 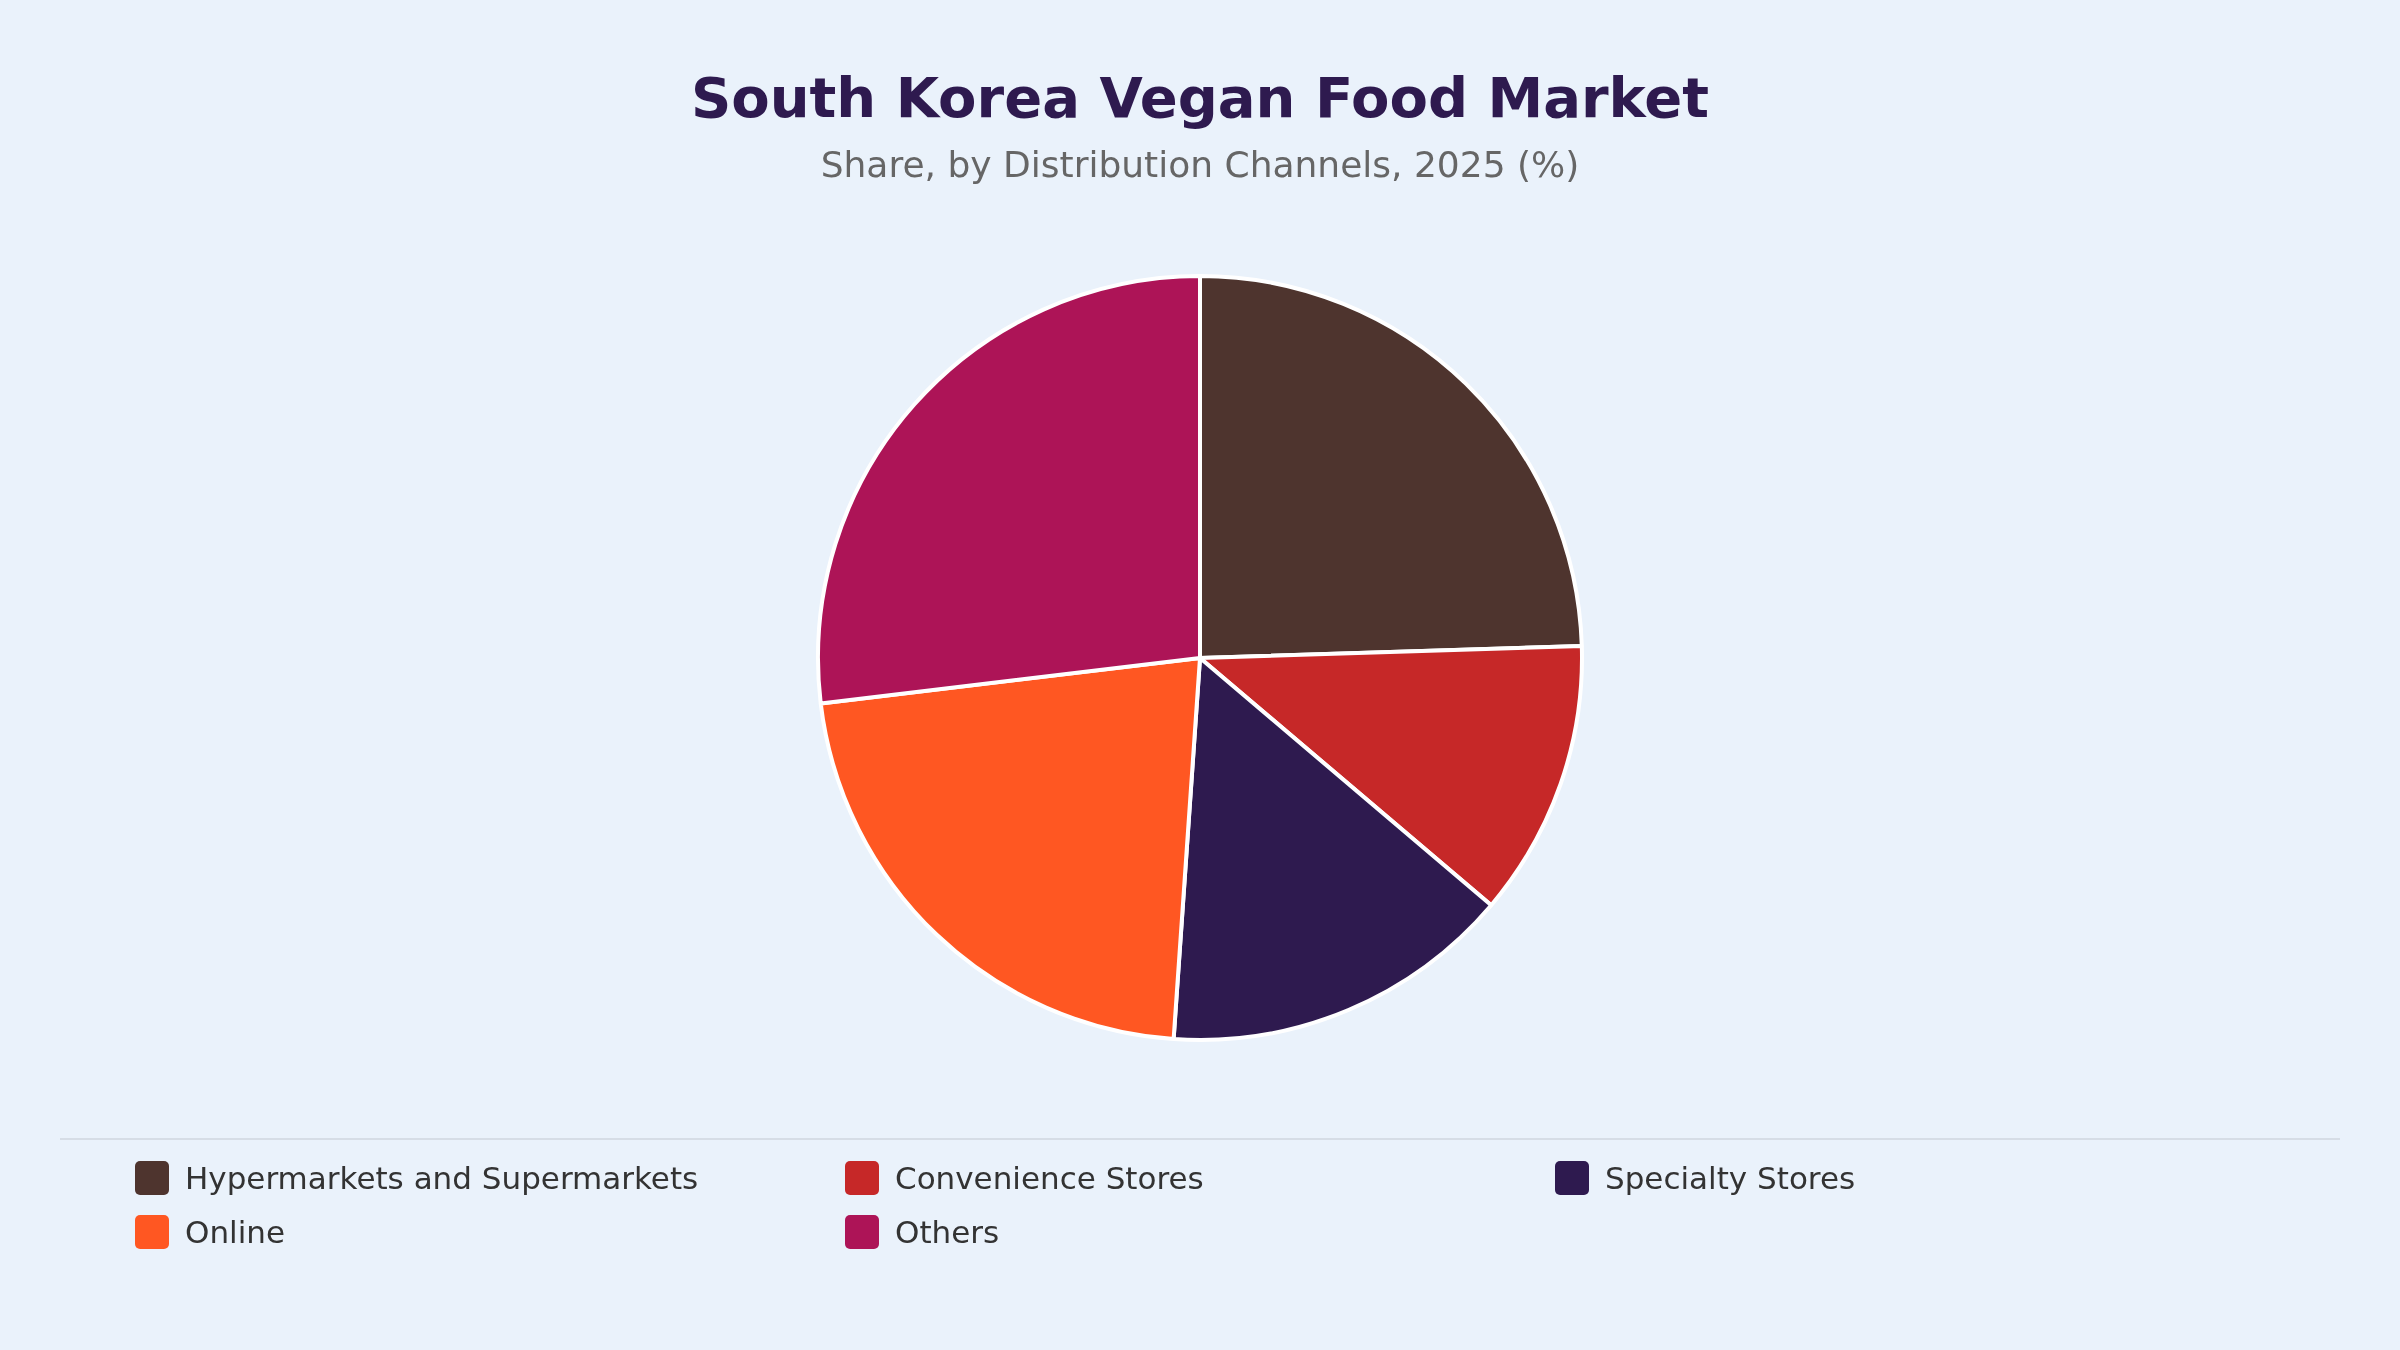 What do you see at coordinates (1730, 1178) in the screenshot?
I see `legend-label: Specialty Stores` at bounding box center [1730, 1178].